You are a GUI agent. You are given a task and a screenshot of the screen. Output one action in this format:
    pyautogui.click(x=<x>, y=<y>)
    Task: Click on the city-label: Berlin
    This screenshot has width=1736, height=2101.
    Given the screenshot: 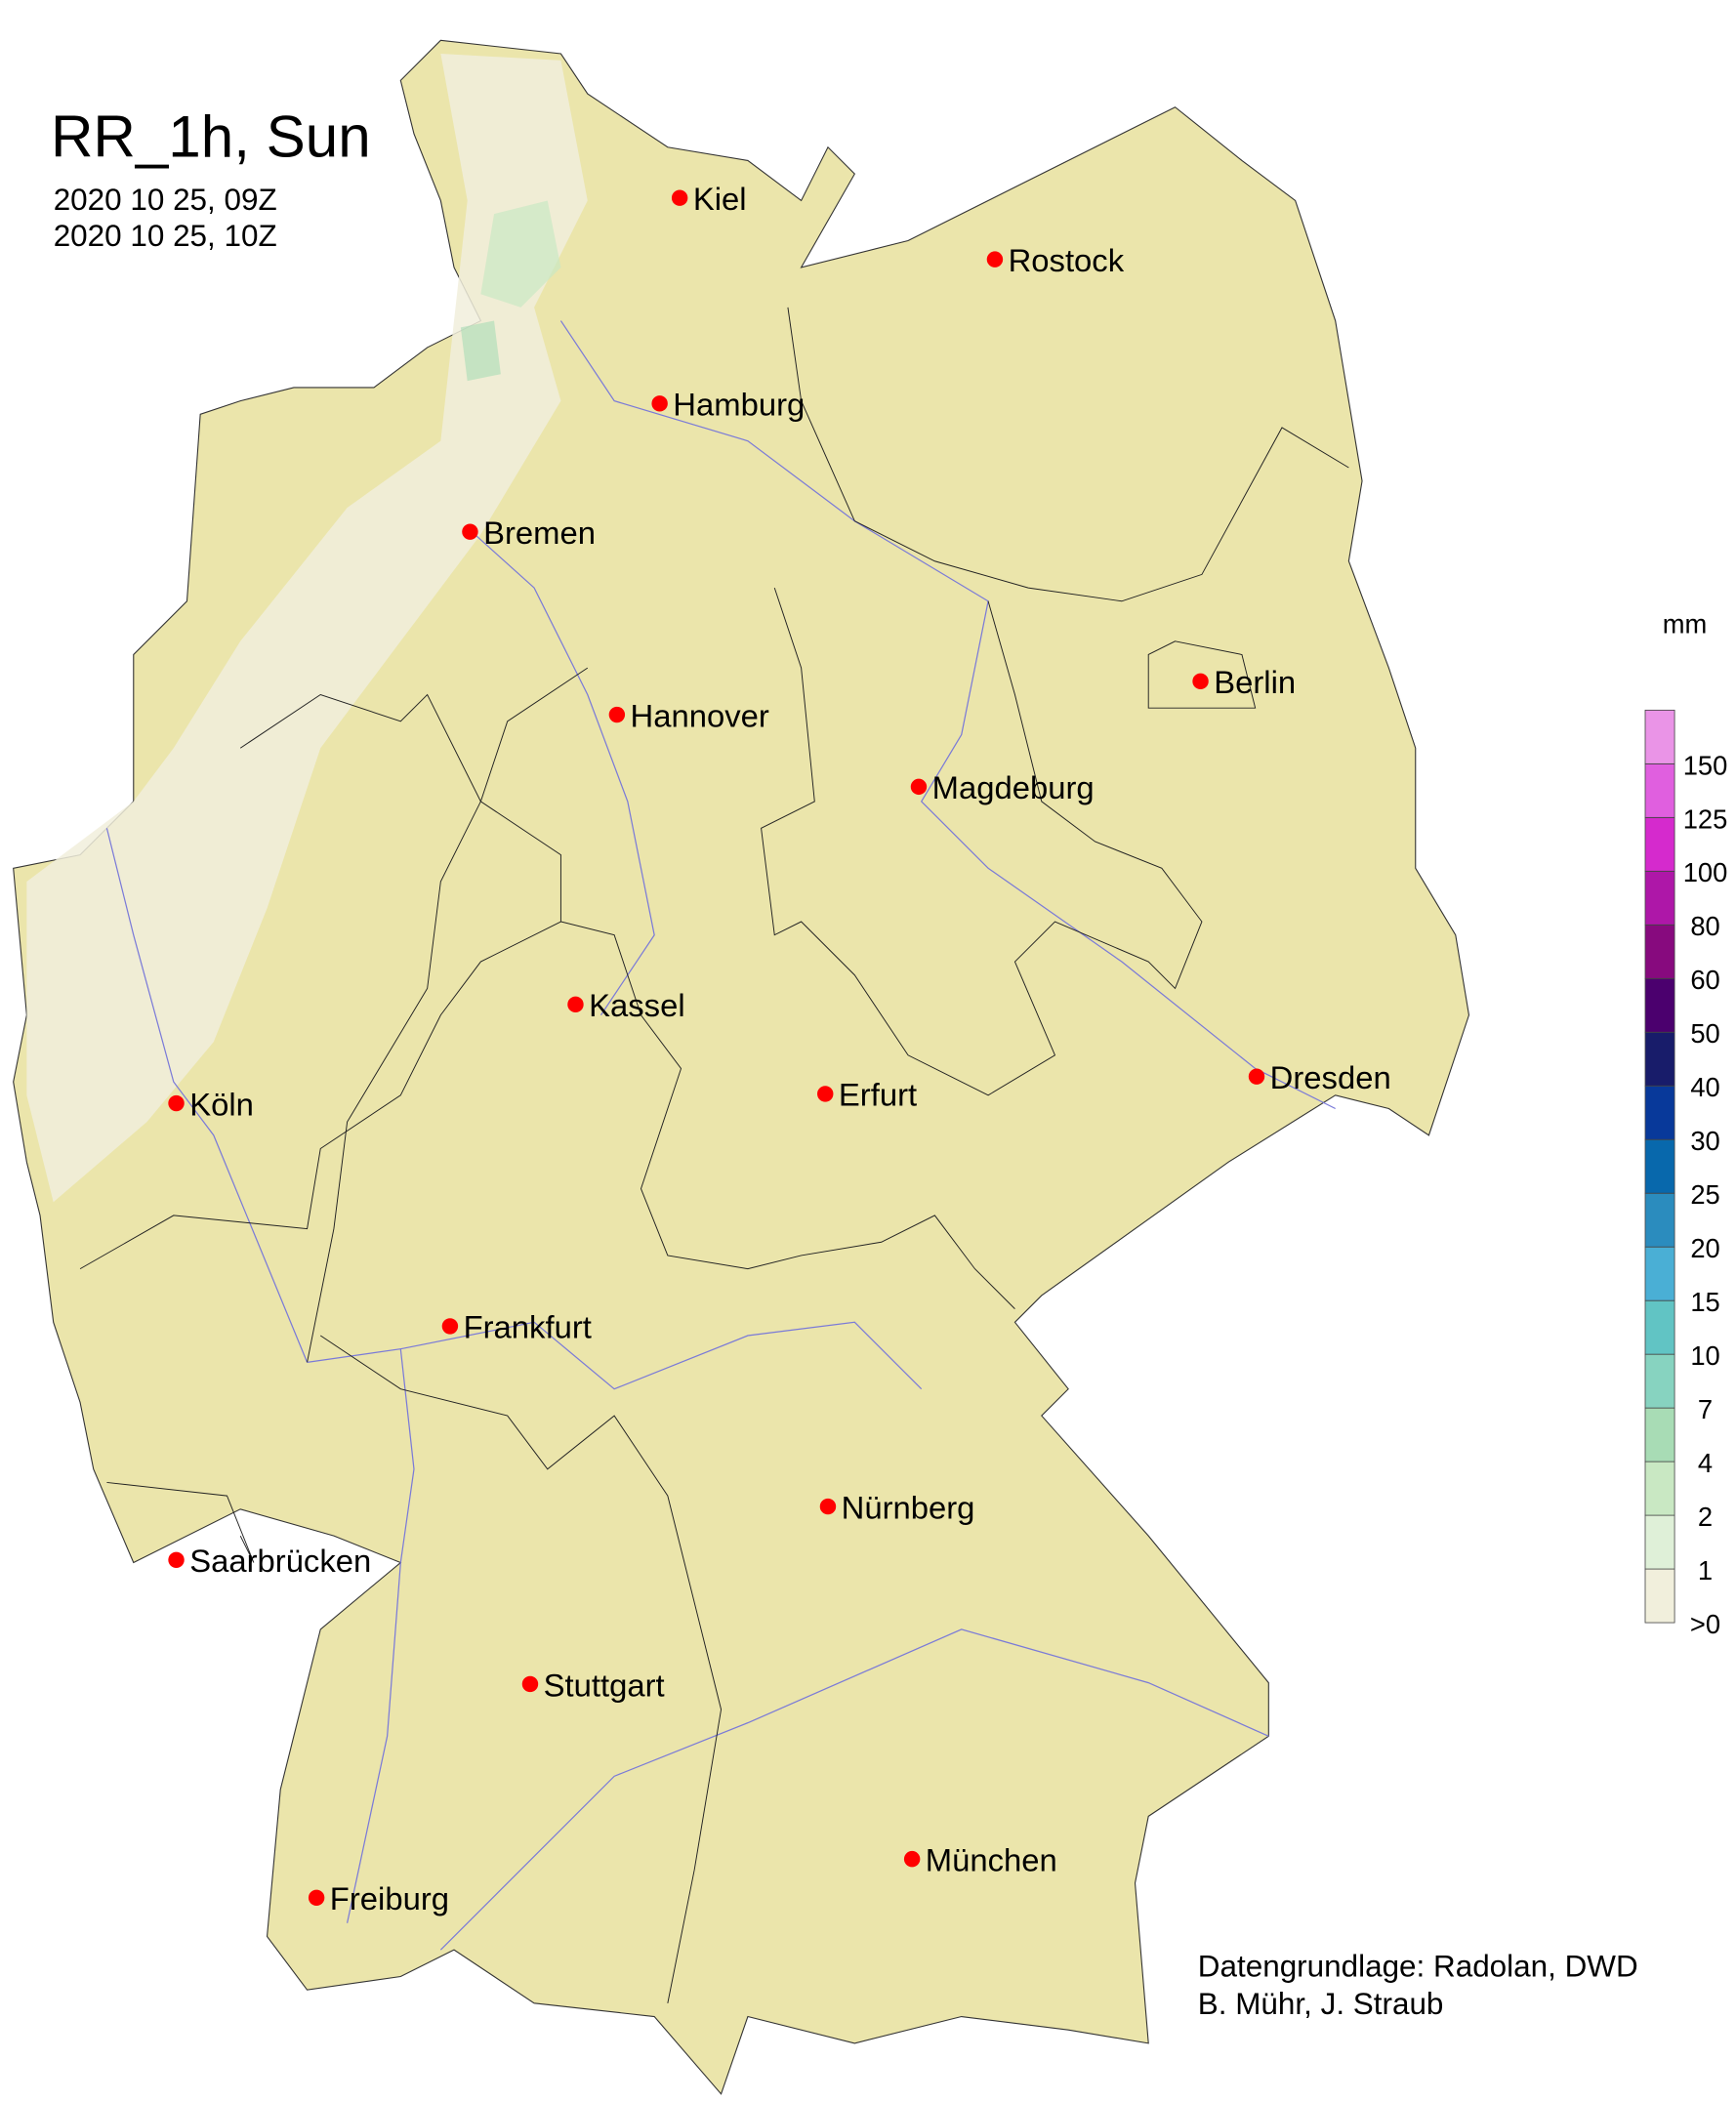 What is the action you would take?
    pyautogui.click(x=1255, y=682)
    